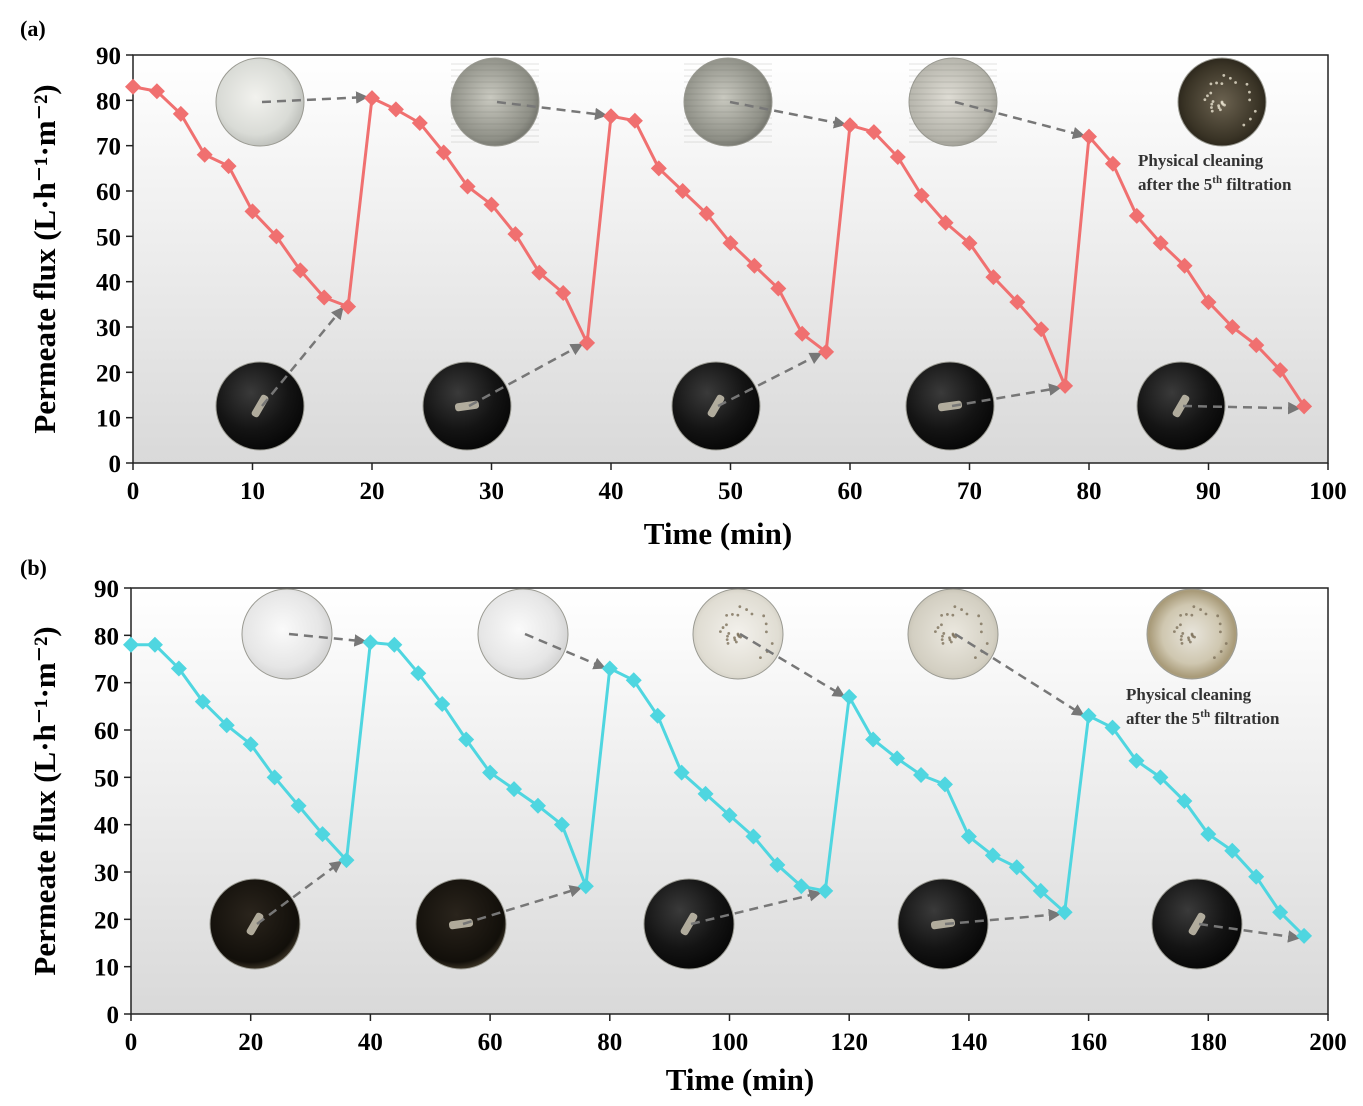 Image resolution: width=1363 pixels, height=1106 pixels. Describe the element at coordinates (108, 373) in the screenshot. I see `y-tick-label: 20` at that location.